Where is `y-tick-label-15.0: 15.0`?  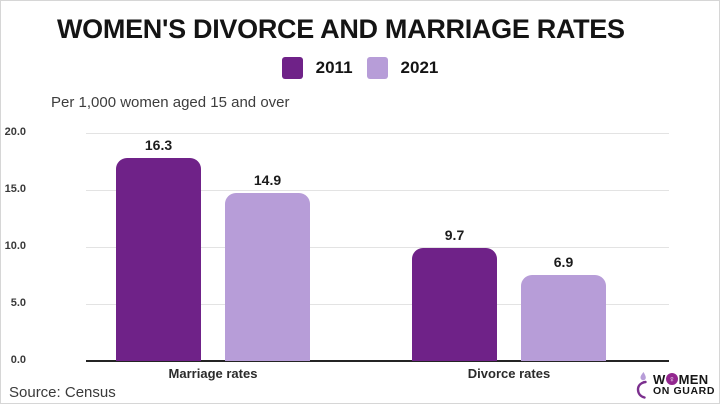 y-tick-label-15.0: 15.0 is located at coordinates (15, 189).